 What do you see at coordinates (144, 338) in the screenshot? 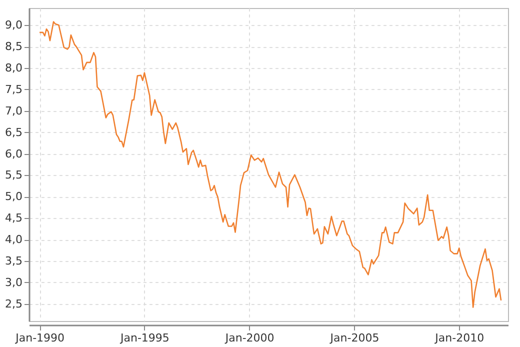
I see `x-tick-label: Jan-1995` at bounding box center [144, 338].